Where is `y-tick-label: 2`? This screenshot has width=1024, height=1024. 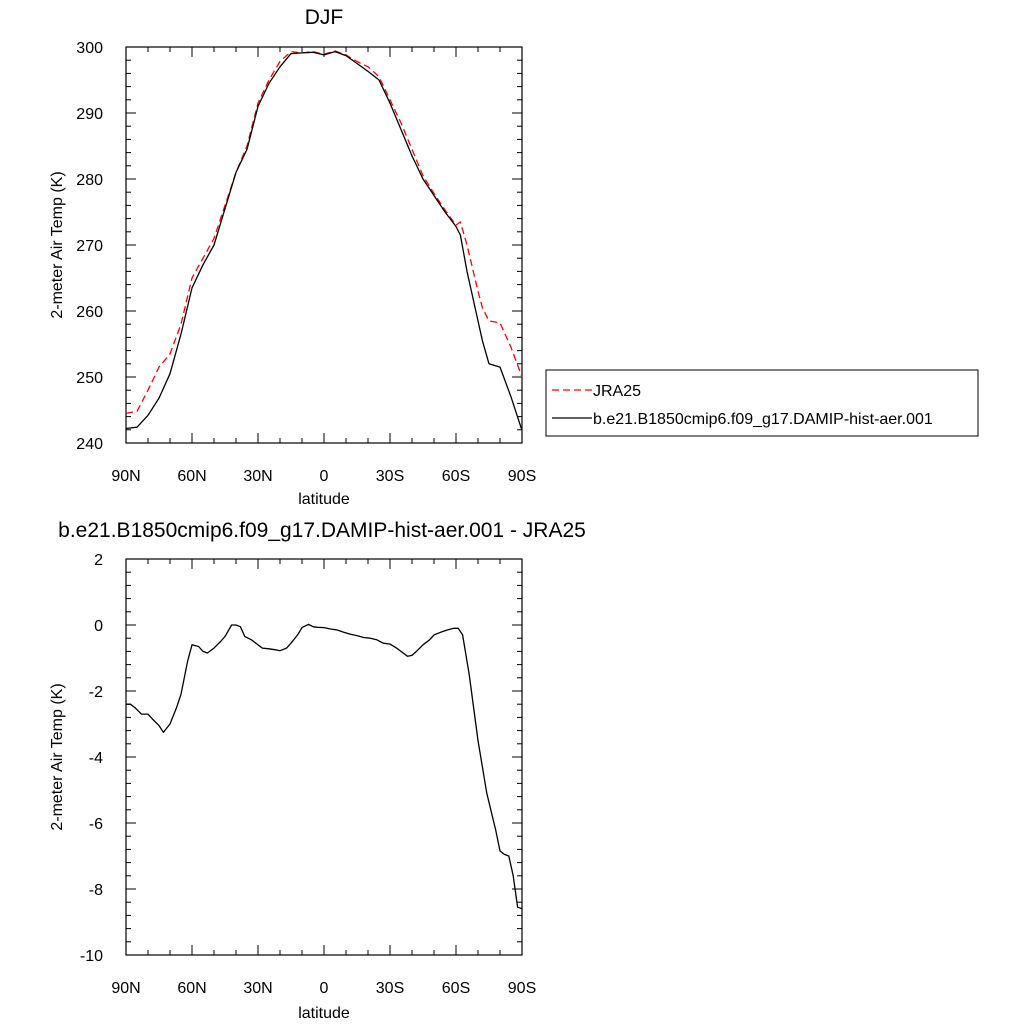 y-tick-label: 2 is located at coordinates (98, 560).